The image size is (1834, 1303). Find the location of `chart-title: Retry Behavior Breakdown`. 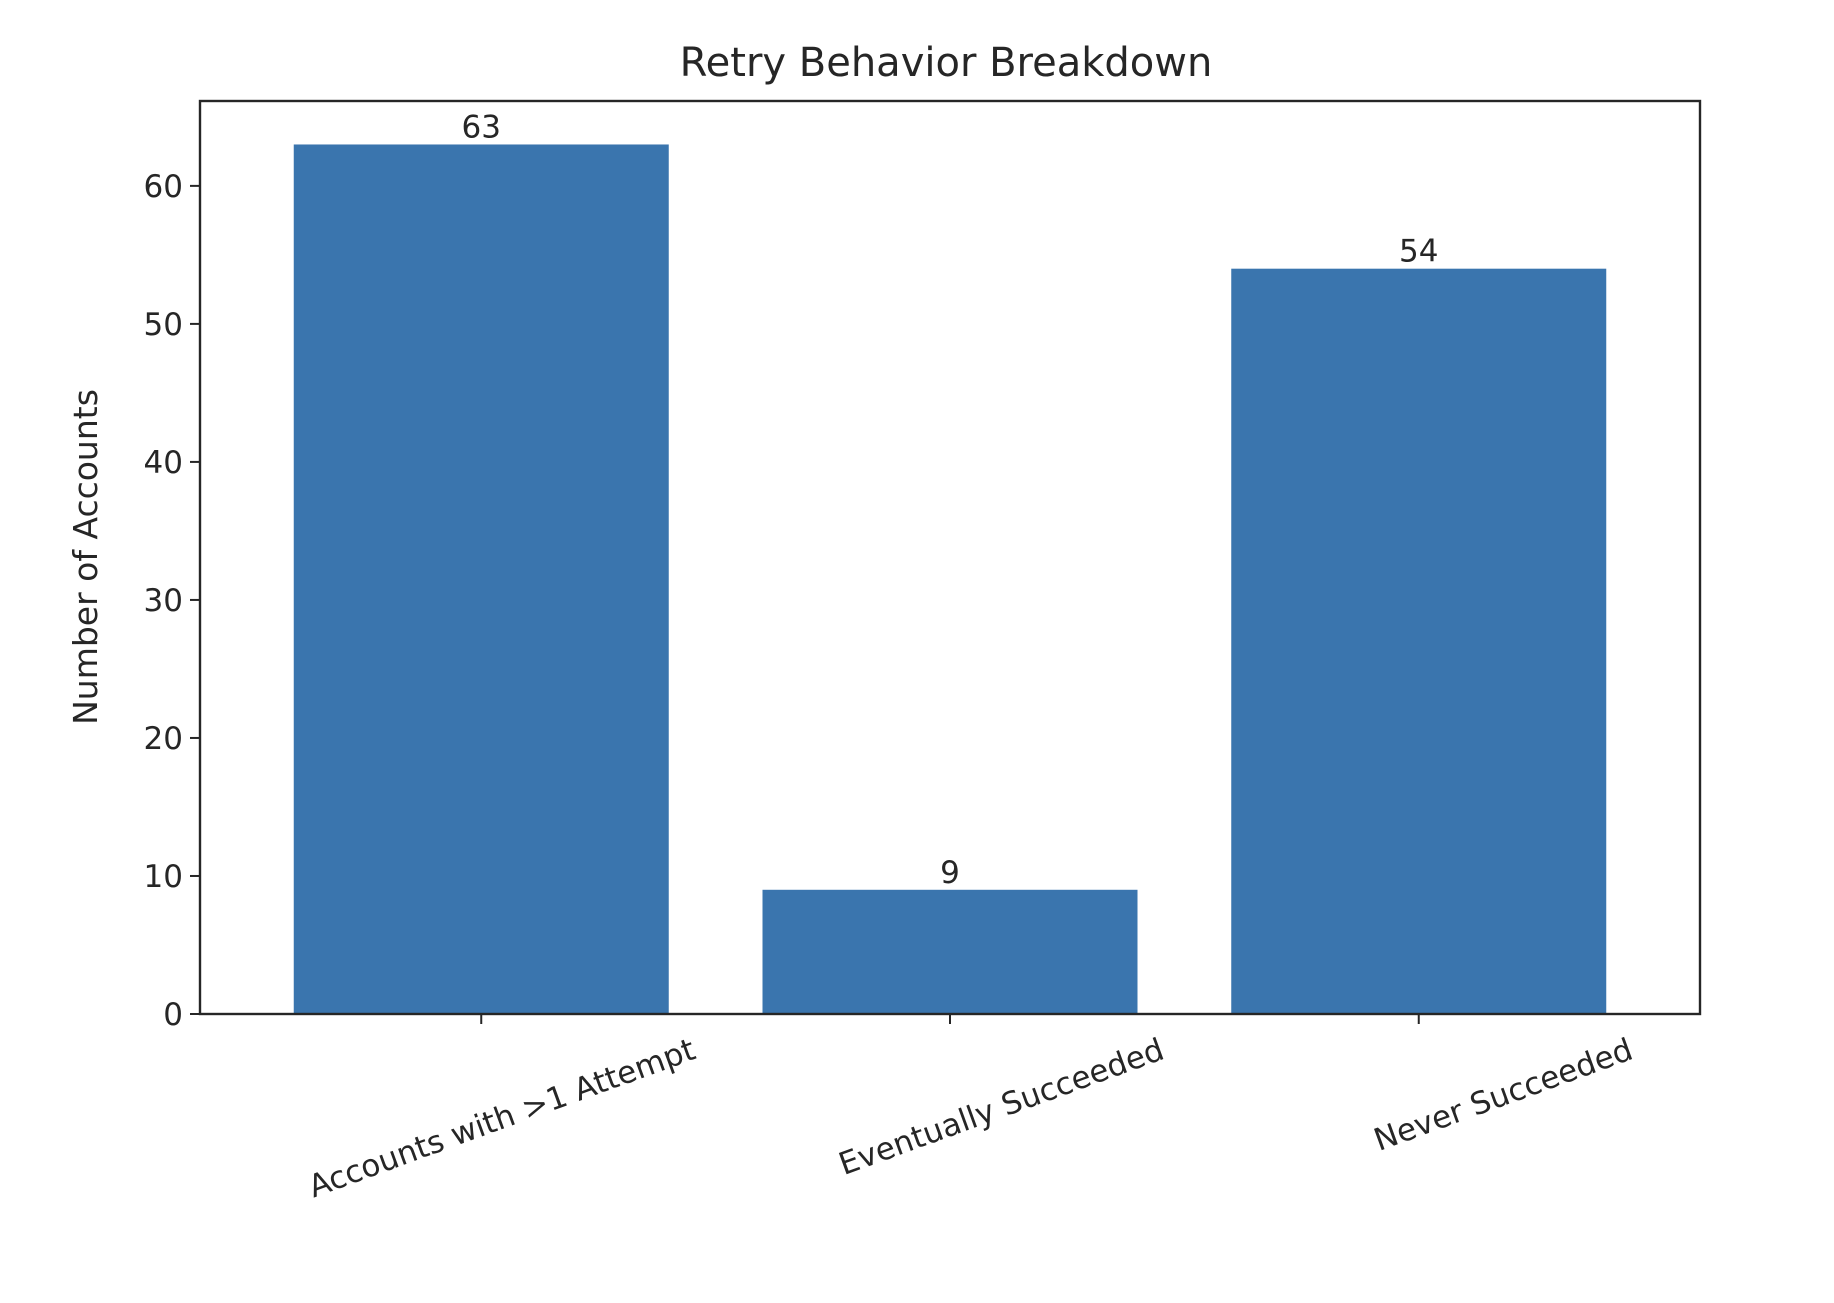

chart-title: Retry Behavior Breakdown is located at coordinates (946, 63).